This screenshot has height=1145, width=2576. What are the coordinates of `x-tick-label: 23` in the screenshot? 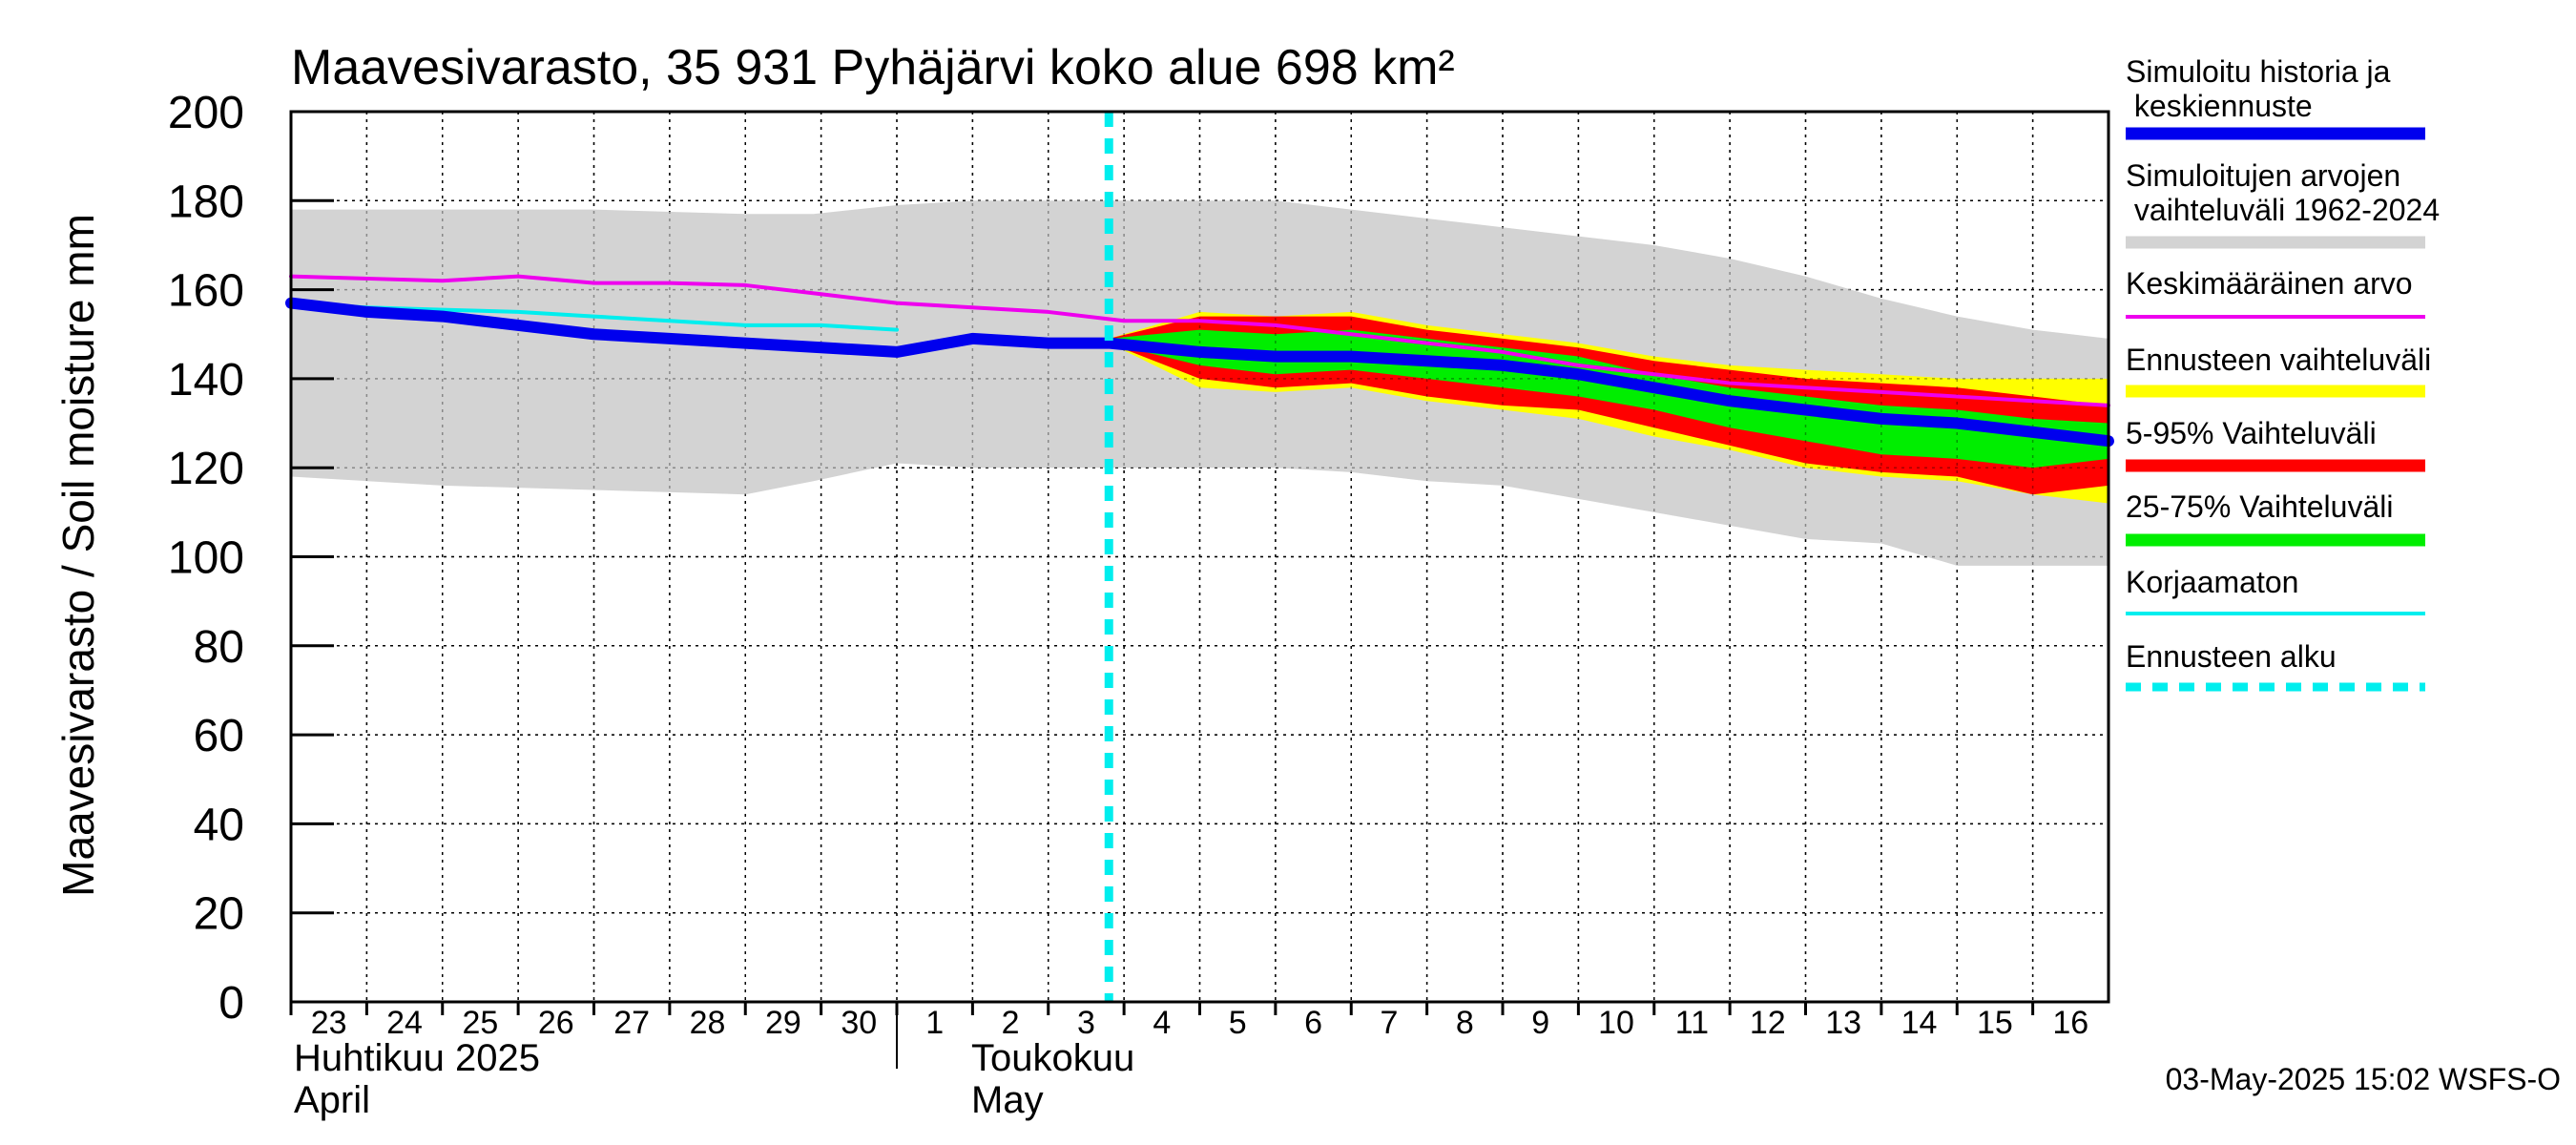 It's located at (329, 1023).